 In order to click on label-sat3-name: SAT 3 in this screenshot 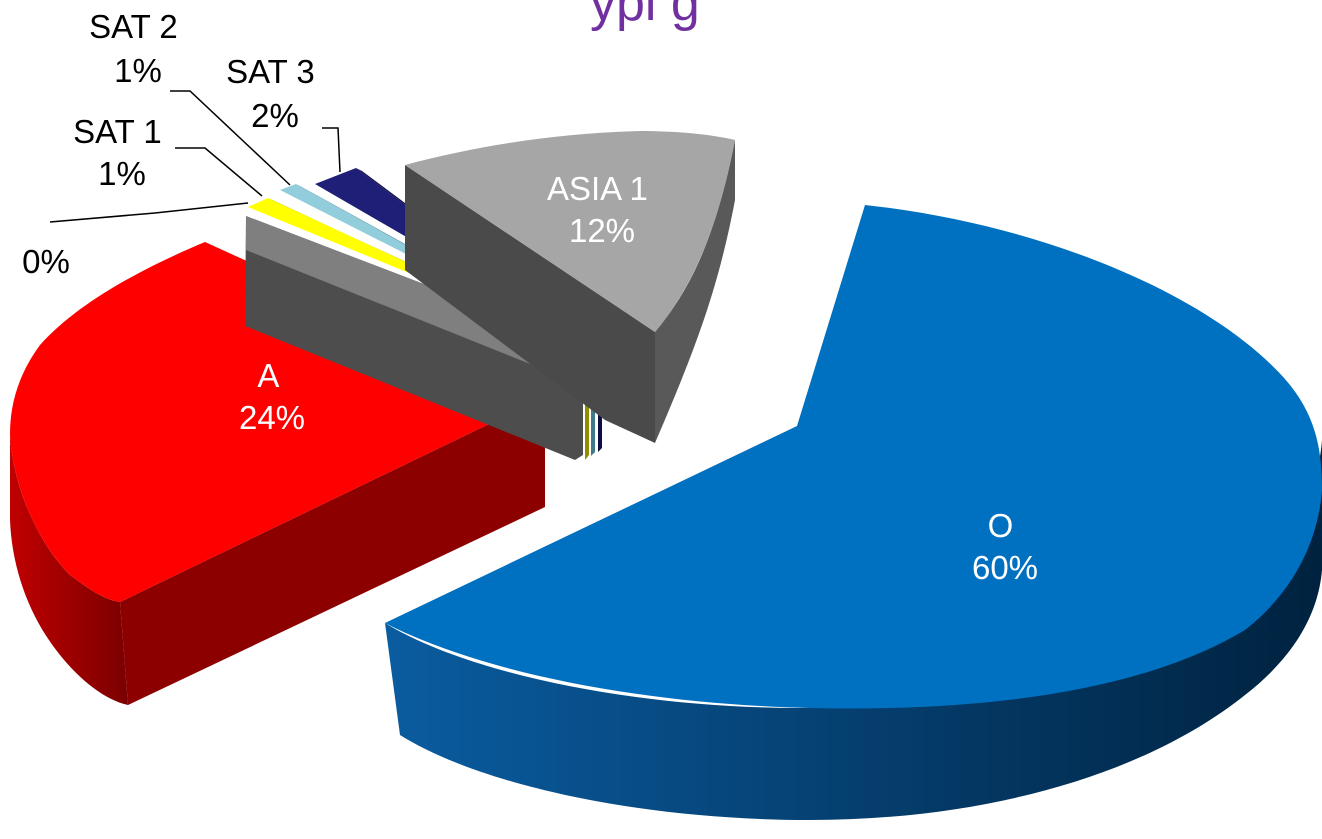, I will do `click(270, 71)`.